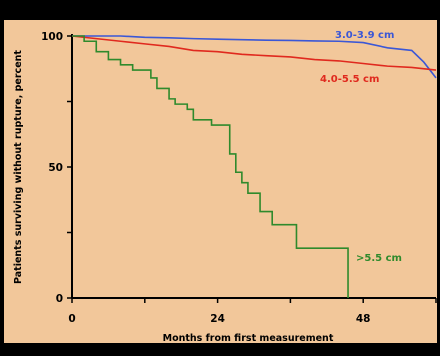 The image size is (440, 356). Describe the element at coordinates (364, 35) in the screenshot. I see `series-label-0: 3.0-3.9 cm` at that location.